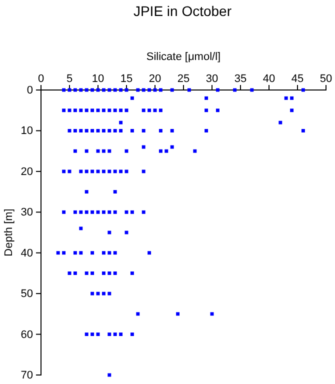 Image resolution: width=335 pixels, height=384 pixels. Describe the element at coordinates (297, 79) in the screenshot. I see `x-tick-label: 45` at that location.